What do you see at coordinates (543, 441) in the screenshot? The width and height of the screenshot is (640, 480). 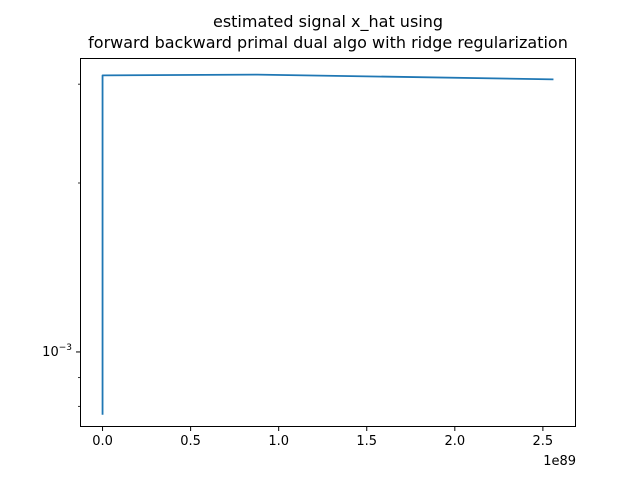 I see `x-tick-label: 2.5` at bounding box center [543, 441].